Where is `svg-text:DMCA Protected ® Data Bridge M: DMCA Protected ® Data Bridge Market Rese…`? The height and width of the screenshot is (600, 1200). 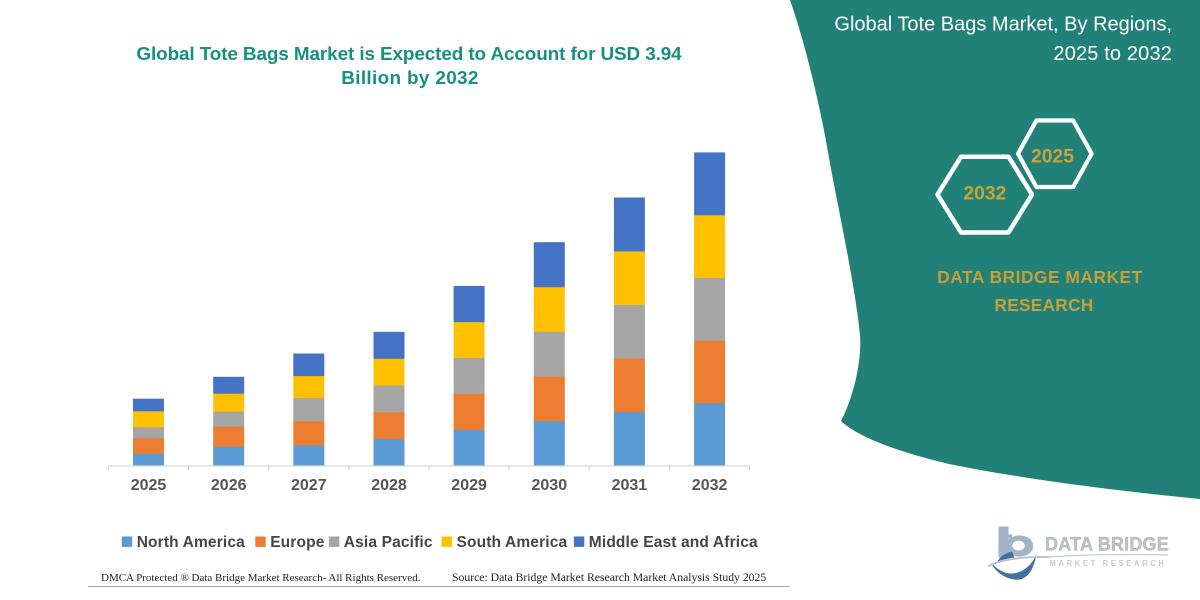
svg-text:DMCA Protected ® Data Bridge M: DMCA Protected ® Data Bridge Market Rese… is located at coordinates (261, 578).